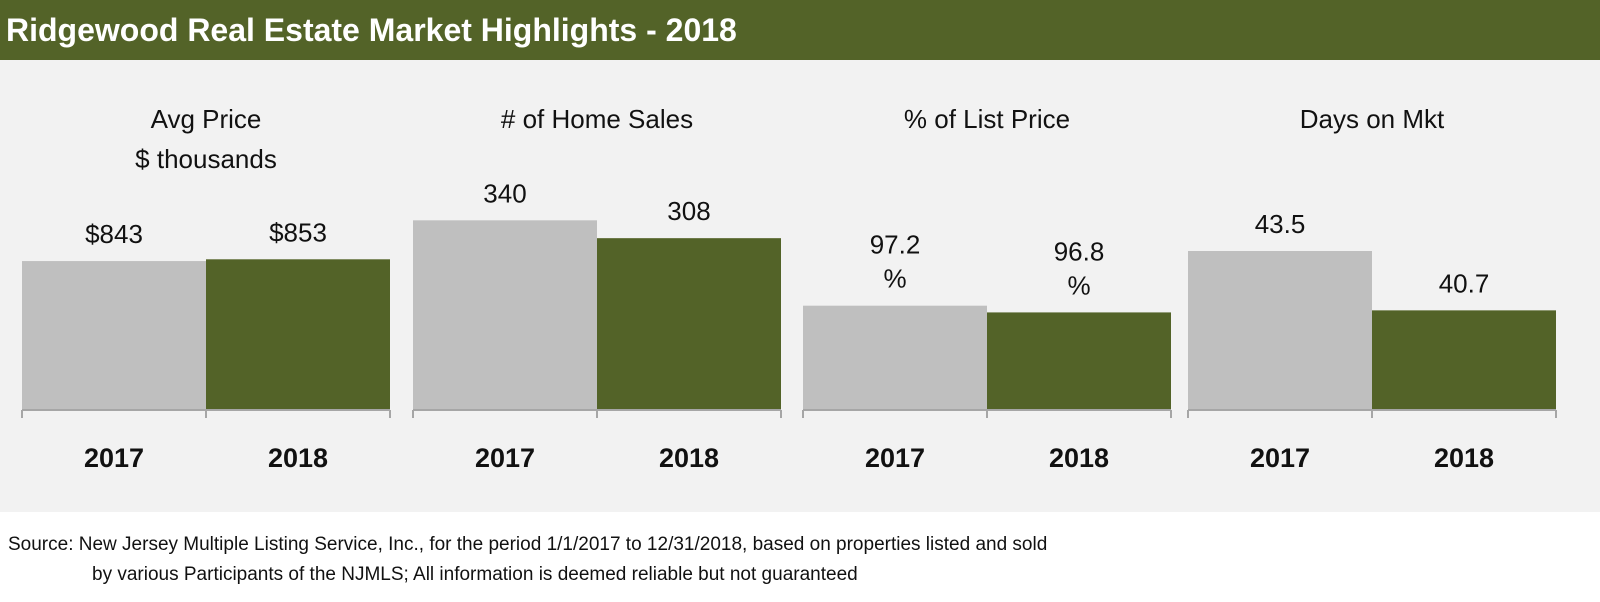  I want to click on data-label: 340, so click(504, 193).